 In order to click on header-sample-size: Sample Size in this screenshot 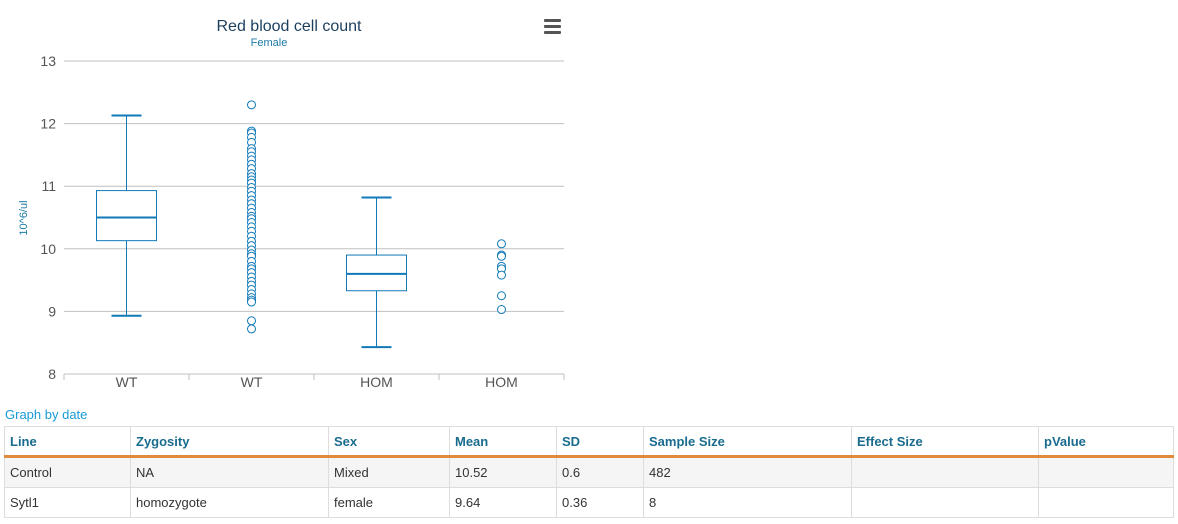, I will do `click(747, 442)`.